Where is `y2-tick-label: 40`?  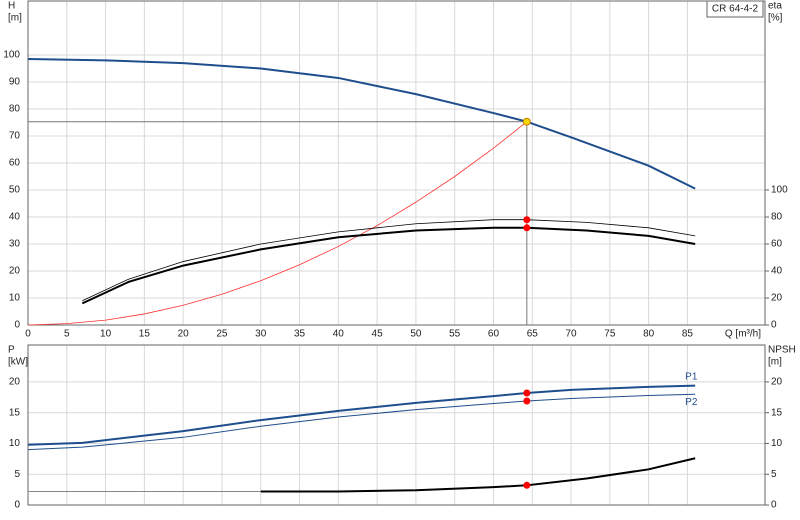
y2-tick-label: 40 is located at coordinates (777, 271).